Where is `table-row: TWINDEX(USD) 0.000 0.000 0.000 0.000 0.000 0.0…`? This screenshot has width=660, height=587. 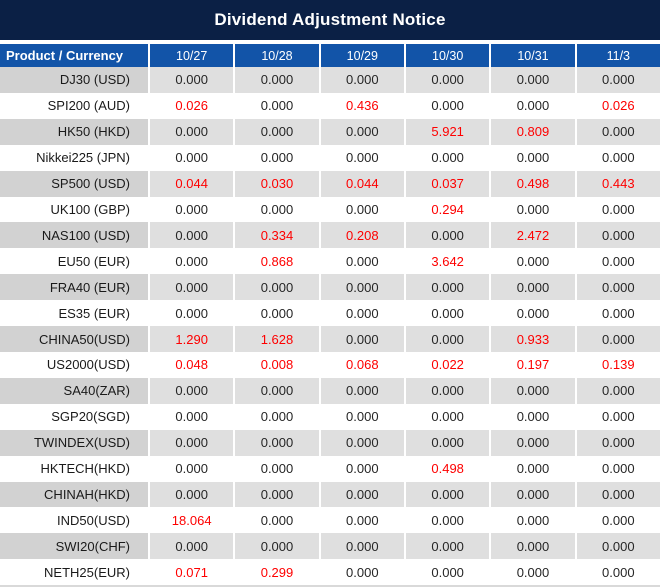 table-row: TWINDEX(USD) 0.000 0.000 0.000 0.000 0.000 0.0… is located at coordinates (330, 442).